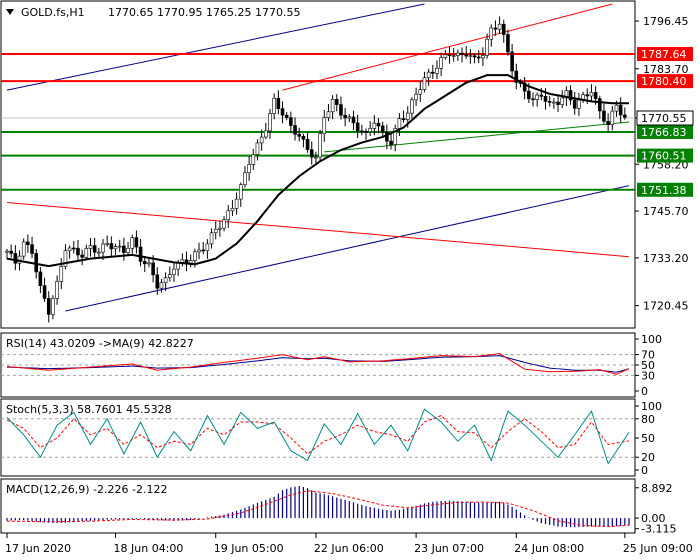 This screenshot has width=700, height=560. Describe the element at coordinates (349, 548) in the screenshot. I see `time-tick-label: 22 Jun 06:00` at that location.